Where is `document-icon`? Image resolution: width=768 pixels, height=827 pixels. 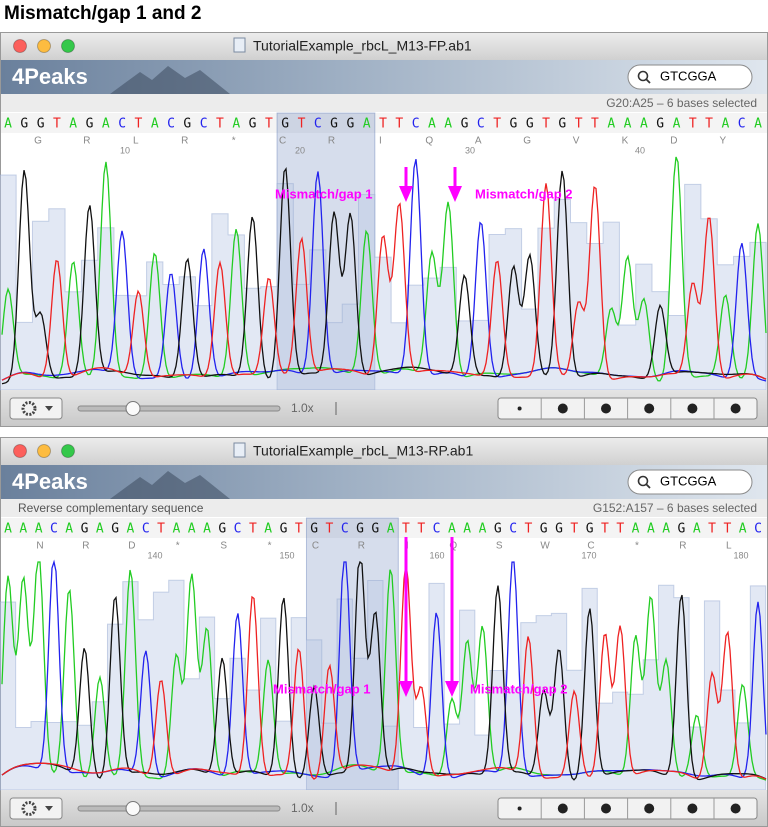 document-icon is located at coordinates (239, 45).